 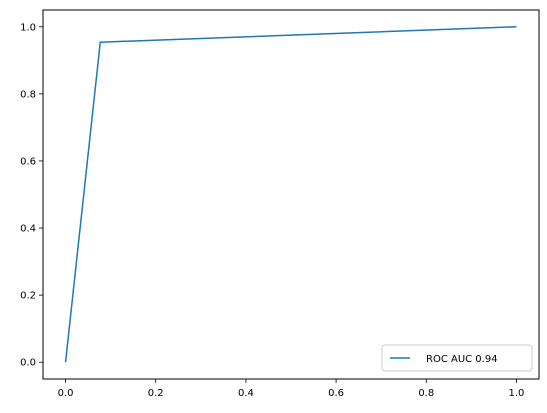 I want to click on x-tick-label: 0.4, so click(x=246, y=393).